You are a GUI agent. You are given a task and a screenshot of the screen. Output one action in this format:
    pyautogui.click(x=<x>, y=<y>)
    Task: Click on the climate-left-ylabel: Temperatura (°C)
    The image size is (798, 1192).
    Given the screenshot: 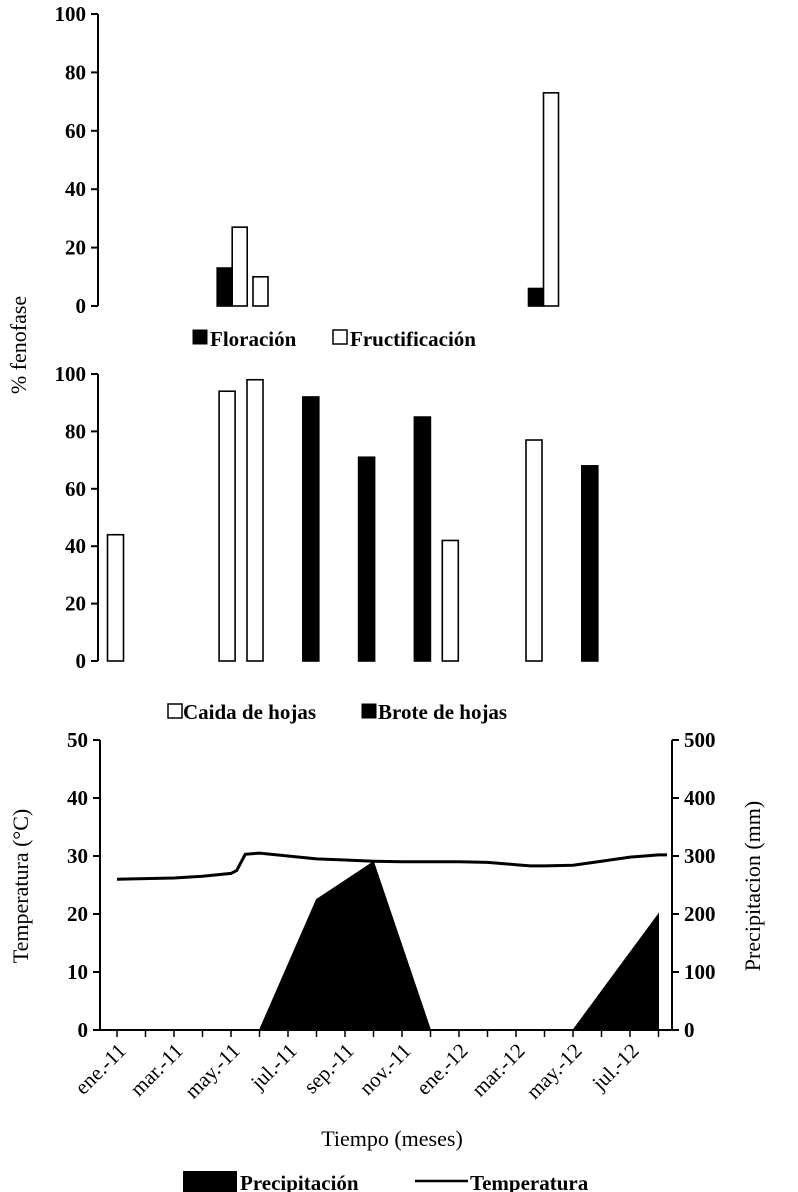 What is the action you would take?
    pyautogui.click(x=20, y=886)
    